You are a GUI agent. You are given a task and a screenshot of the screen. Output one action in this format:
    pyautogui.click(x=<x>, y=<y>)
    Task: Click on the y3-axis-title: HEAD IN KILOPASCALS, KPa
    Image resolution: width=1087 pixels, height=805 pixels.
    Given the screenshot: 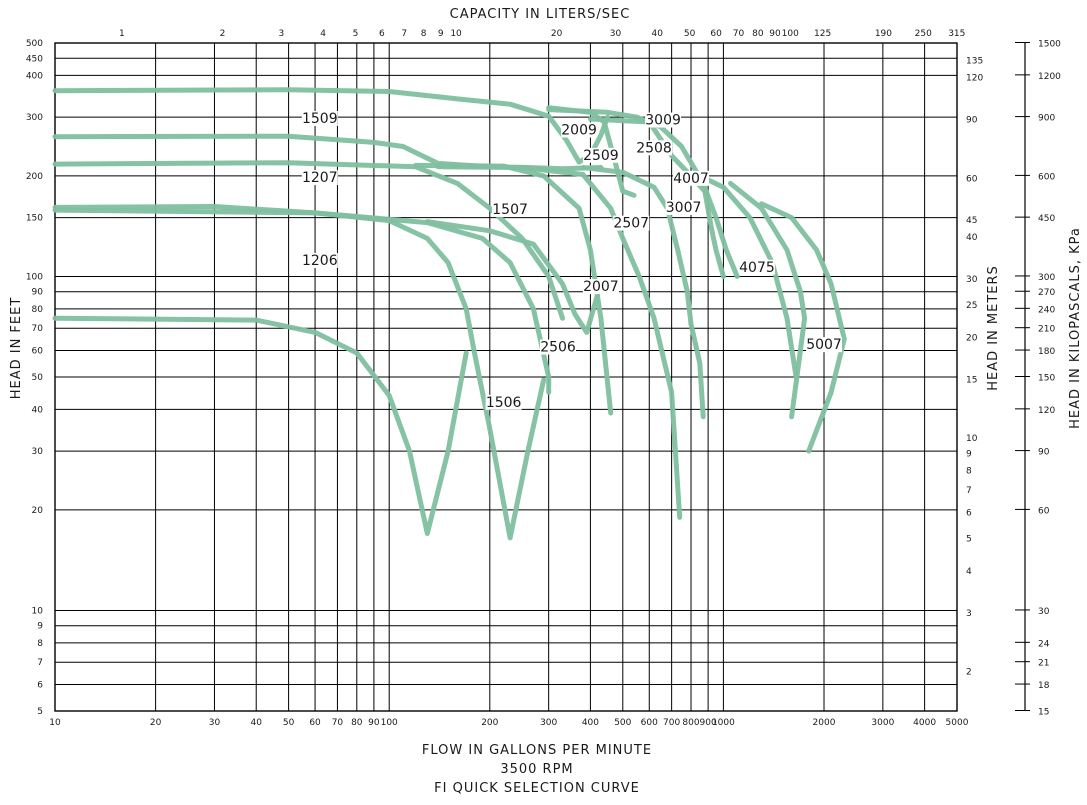 What is the action you would take?
    pyautogui.click(x=1075, y=328)
    